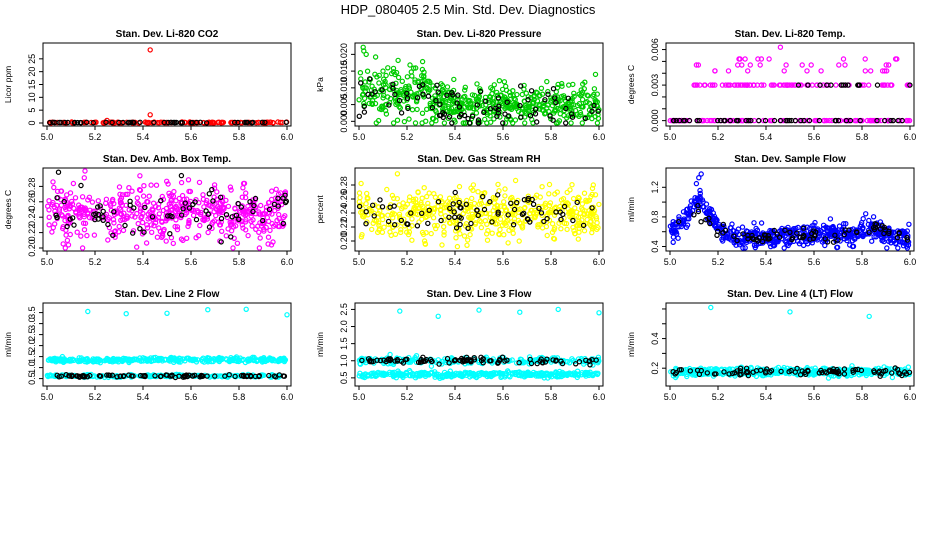 The width and height of the screenshot is (936, 540). What do you see at coordinates (143, 397) in the screenshot?
I see `x-tick-label: 5.4` at bounding box center [143, 397].